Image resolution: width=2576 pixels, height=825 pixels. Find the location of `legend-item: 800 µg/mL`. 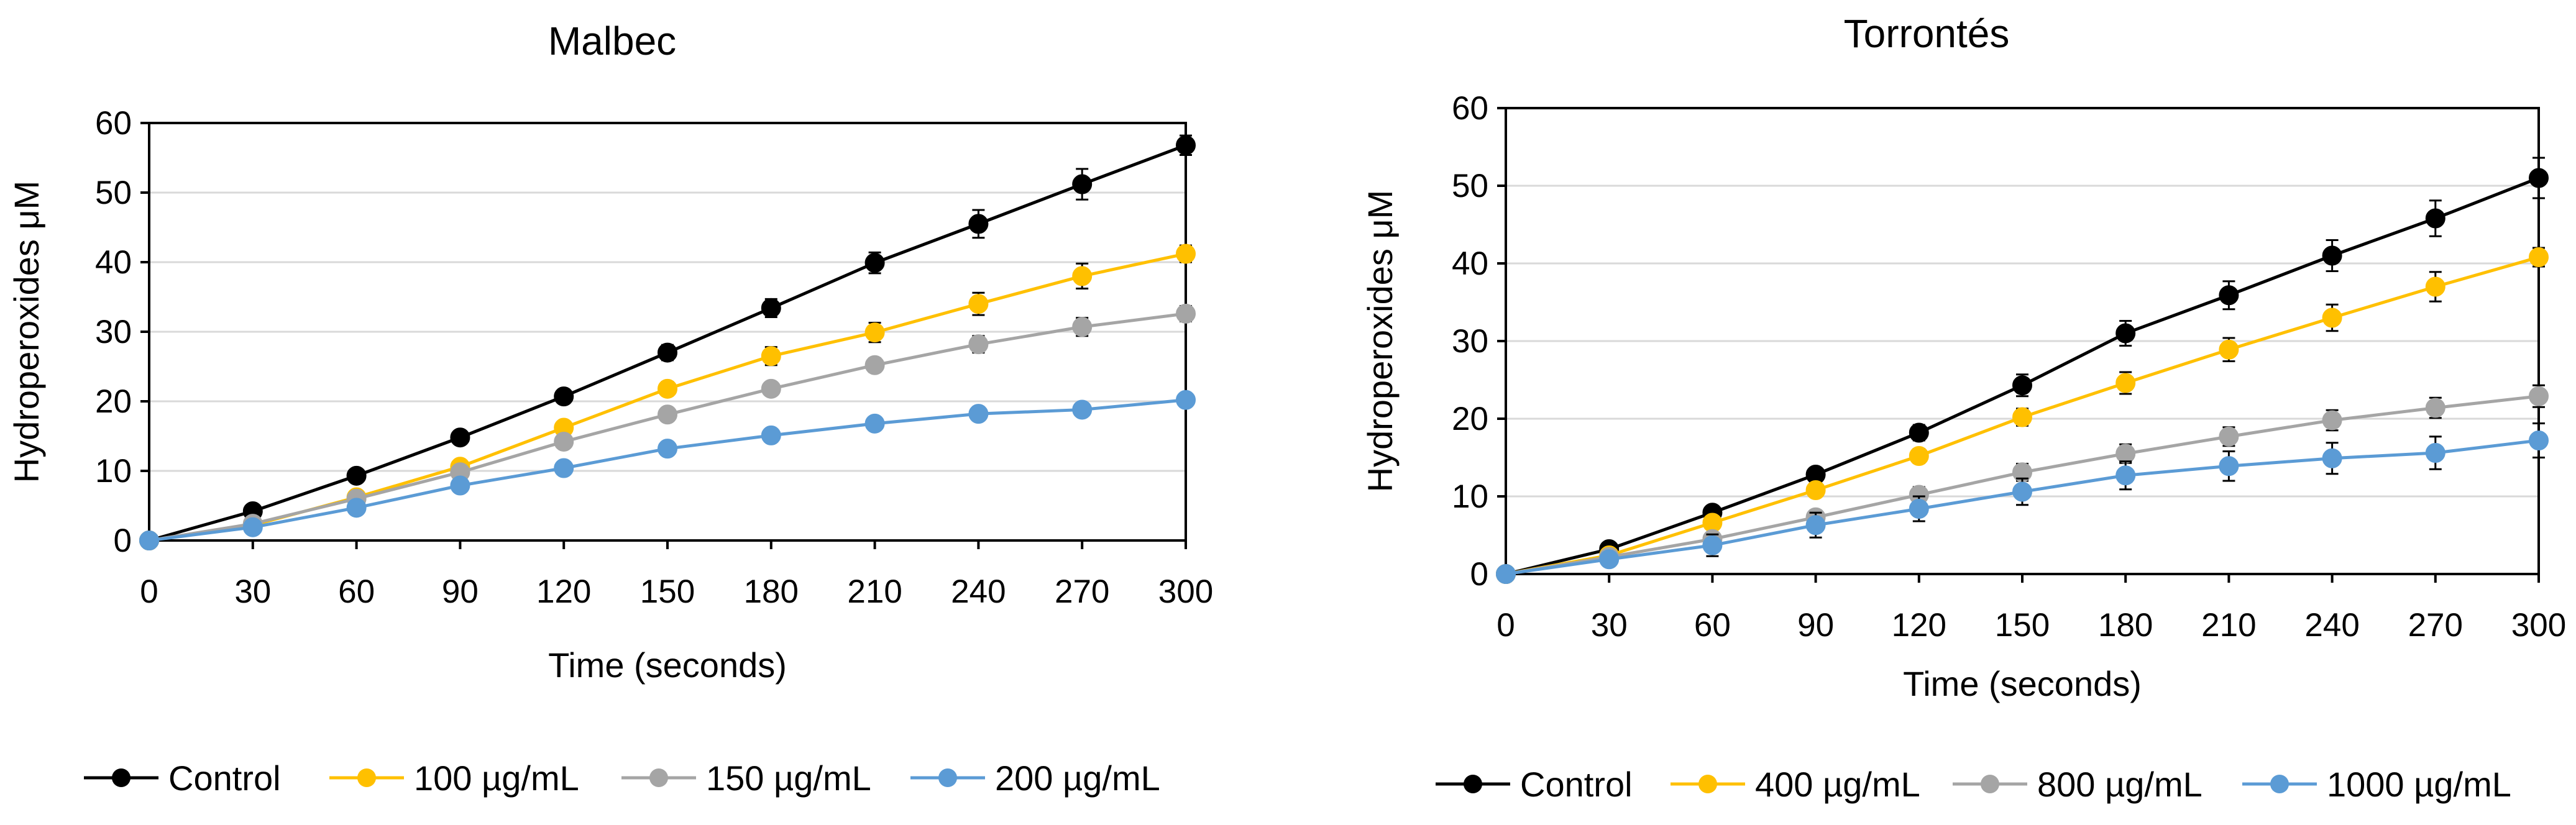

legend-item: 800 µg/mL is located at coordinates (2077, 784).